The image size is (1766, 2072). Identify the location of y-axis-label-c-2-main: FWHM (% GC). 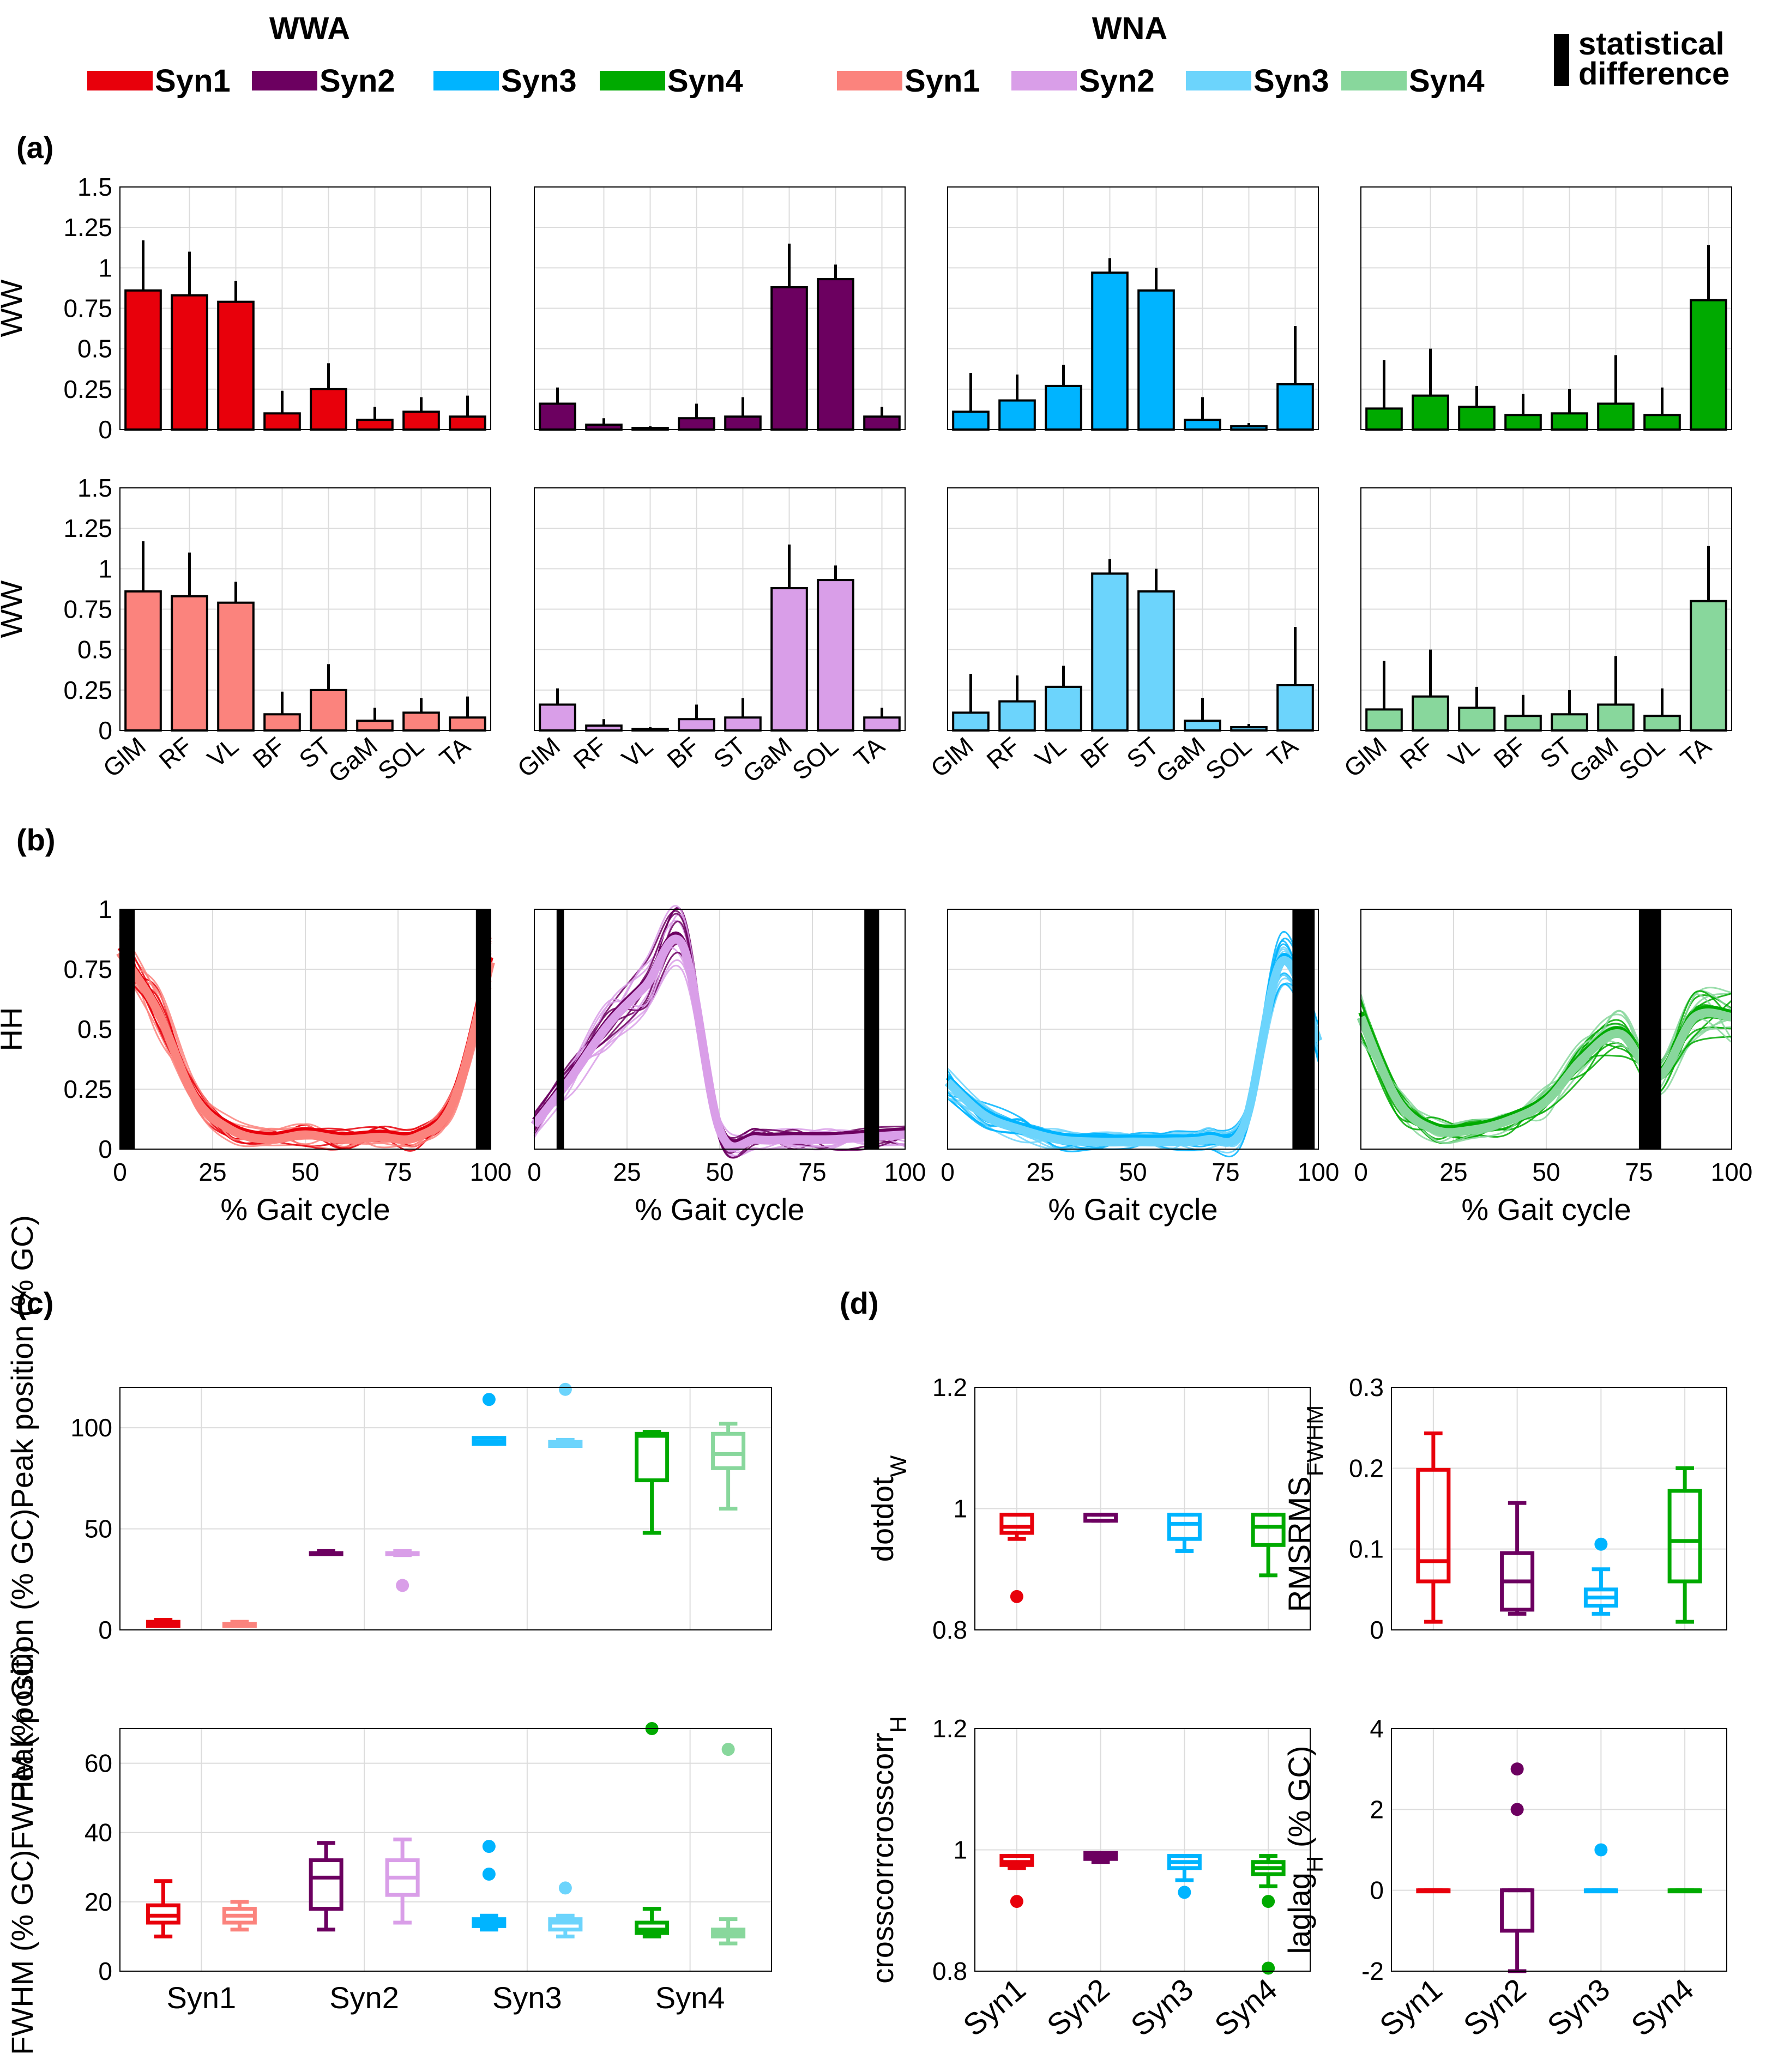
(22, 1748).